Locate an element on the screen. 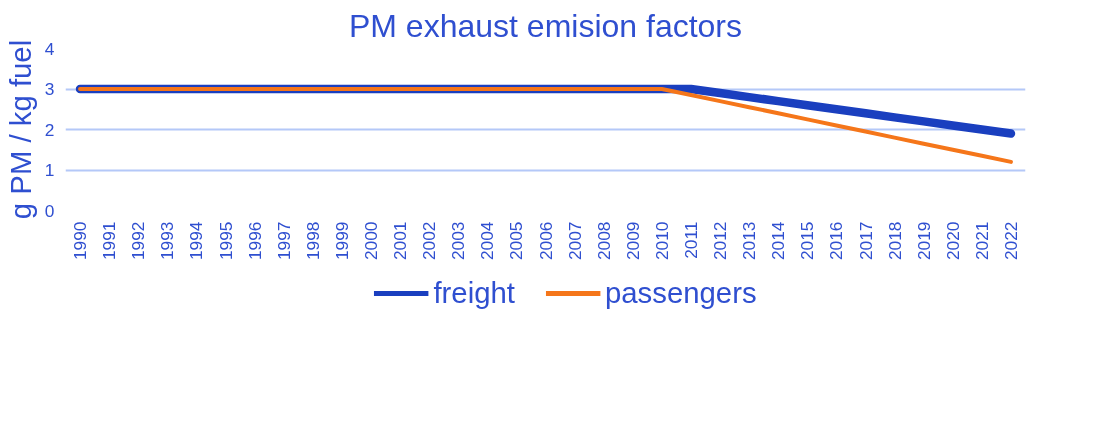 This screenshot has height=423, width=1112. x-tick-label: 1998 is located at coordinates (312, 241).